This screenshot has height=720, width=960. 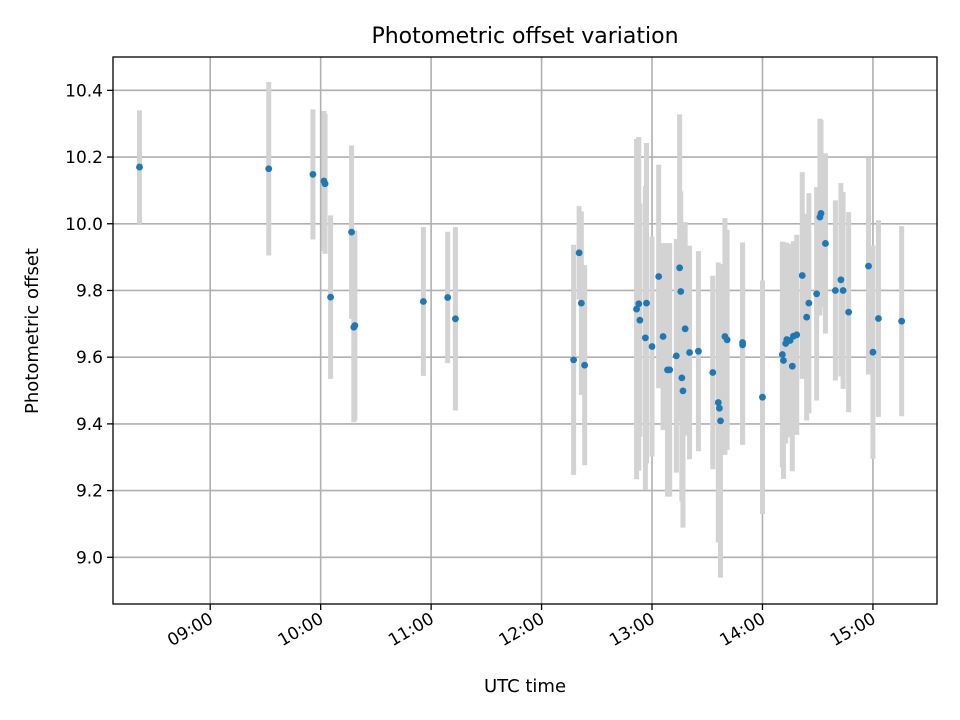 What do you see at coordinates (84, 158) in the screenshot?
I see `y-tick-label: 10.2` at bounding box center [84, 158].